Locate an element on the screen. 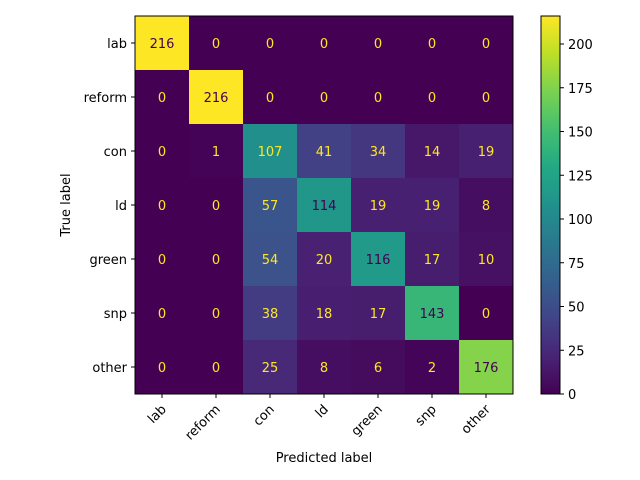 The image size is (640, 480). heatmap-cell-green-snp is located at coordinates (432, 259).